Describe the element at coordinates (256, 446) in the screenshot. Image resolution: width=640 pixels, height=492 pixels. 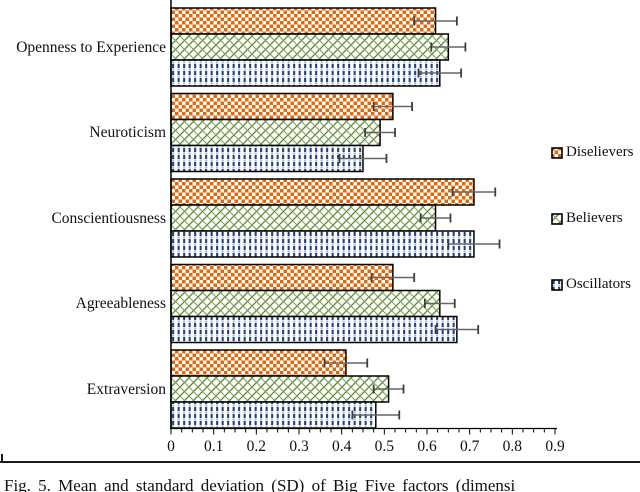
I see `x-tick-label: 0.2` at that location.